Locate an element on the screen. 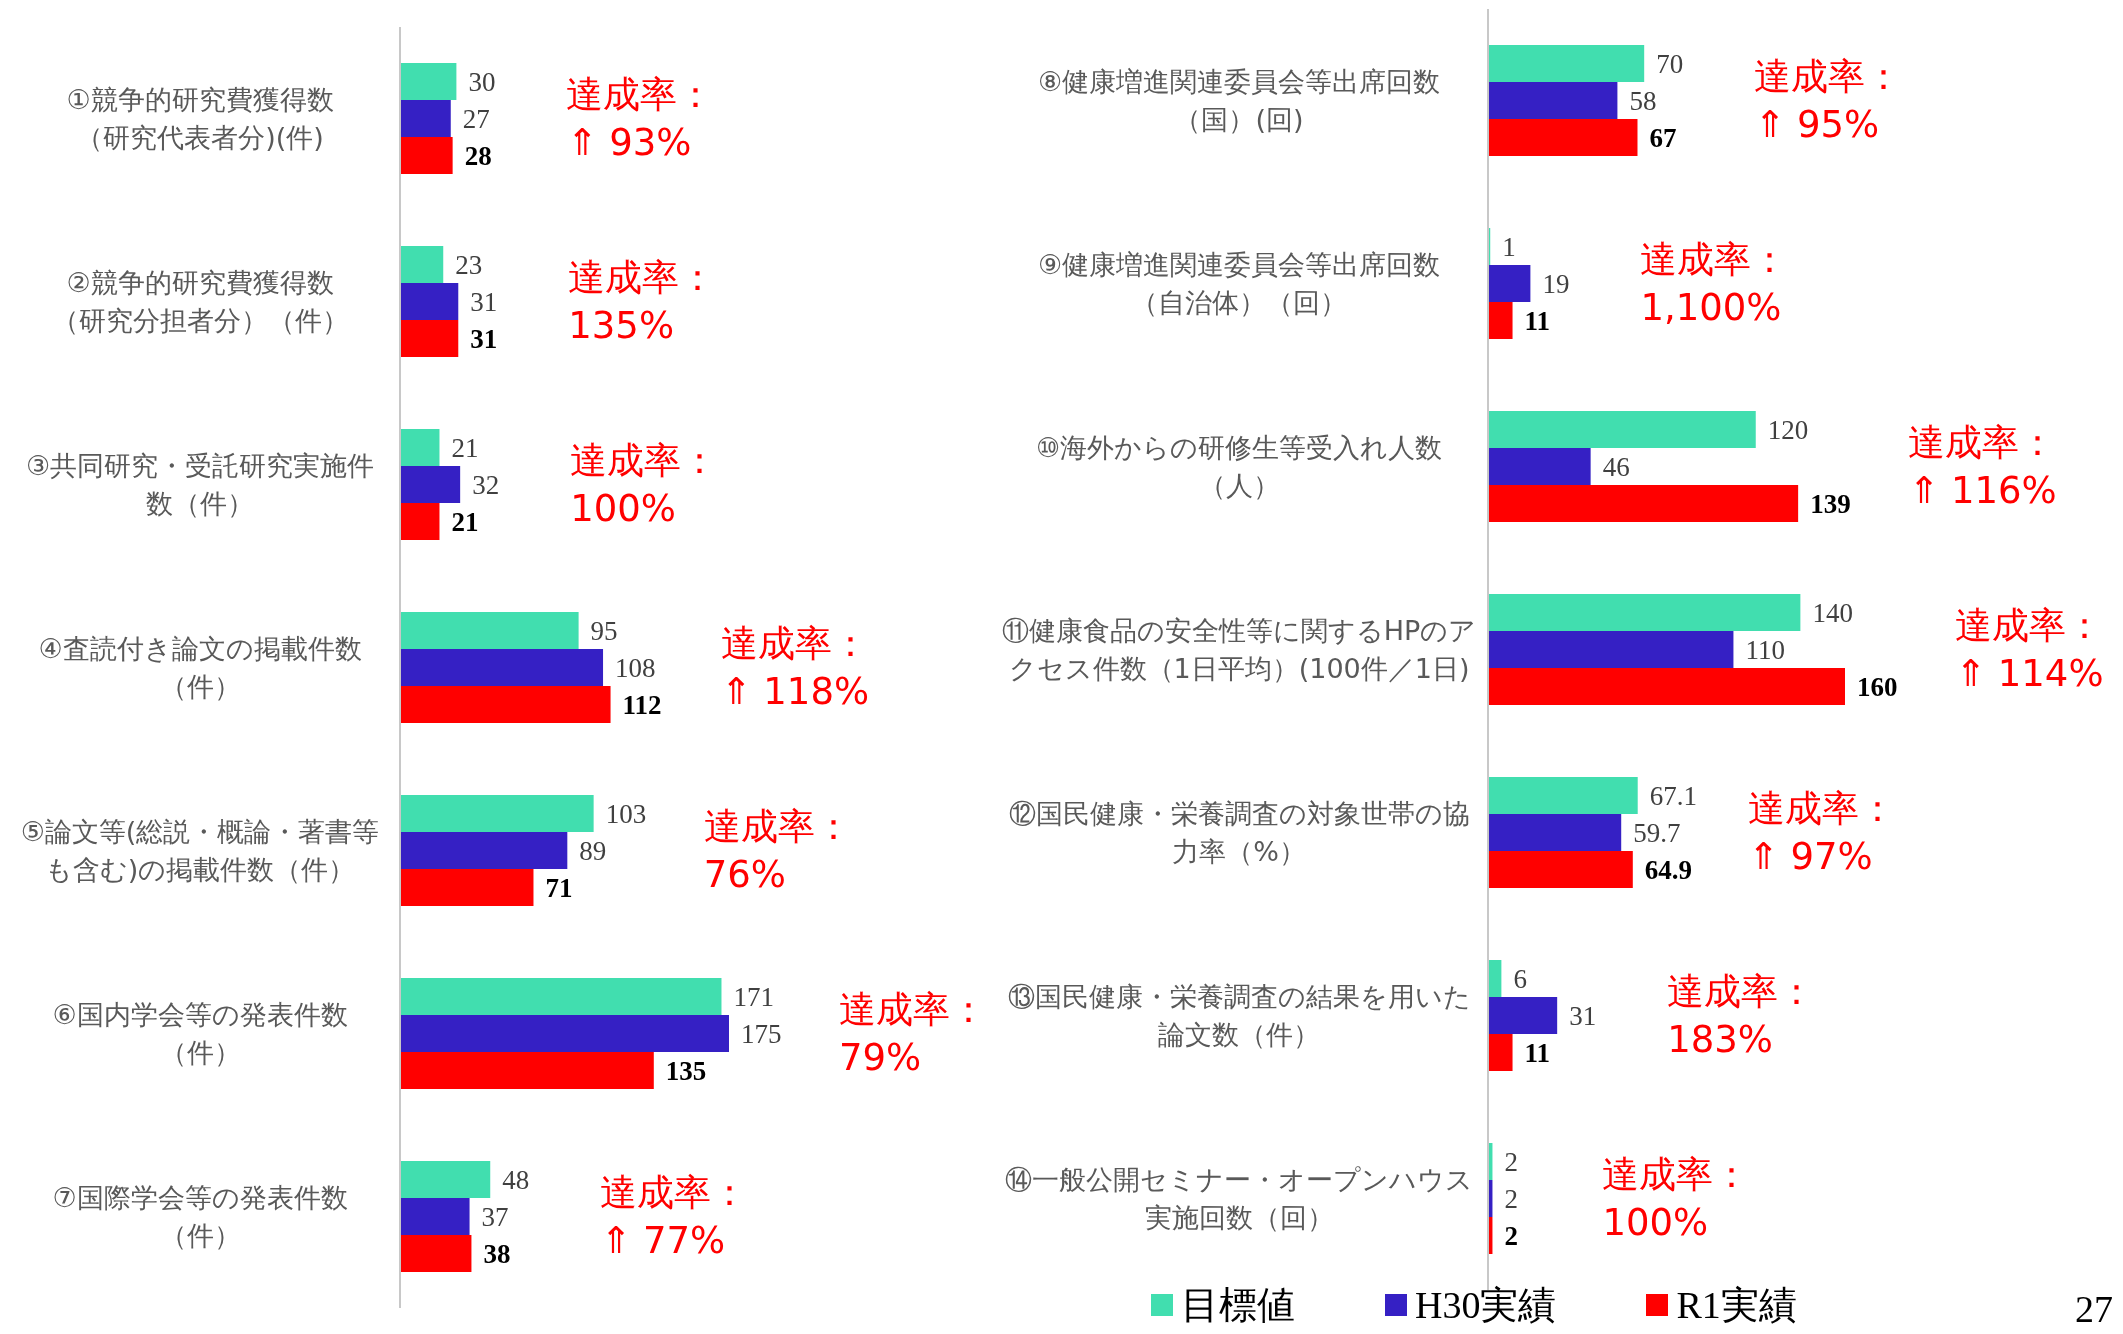 This screenshot has width=2123, height=1334. data-label: 171 is located at coordinates (753, 996).